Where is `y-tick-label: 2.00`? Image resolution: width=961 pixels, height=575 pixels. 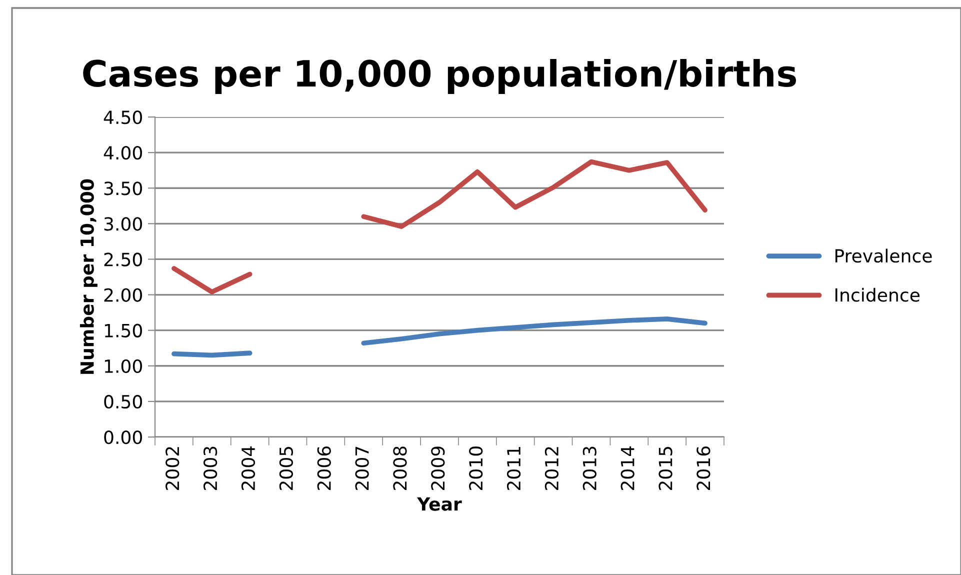 y-tick-label: 2.00 is located at coordinates (123, 295).